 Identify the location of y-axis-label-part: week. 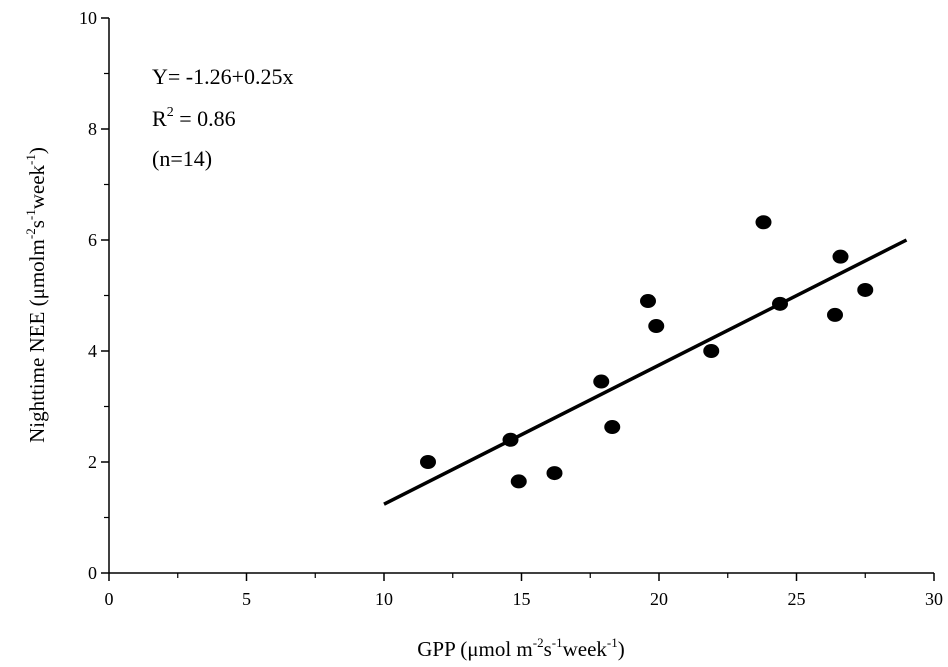
(37, 186).